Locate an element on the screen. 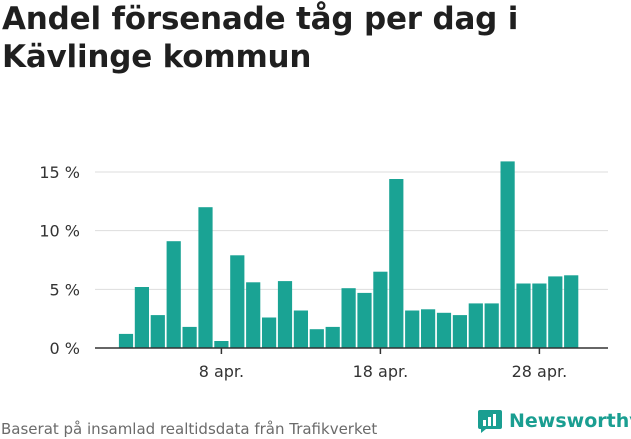 Image resolution: width=631 pixels, height=439 pixels. x-tick-label: 28 apr. is located at coordinates (540, 371).